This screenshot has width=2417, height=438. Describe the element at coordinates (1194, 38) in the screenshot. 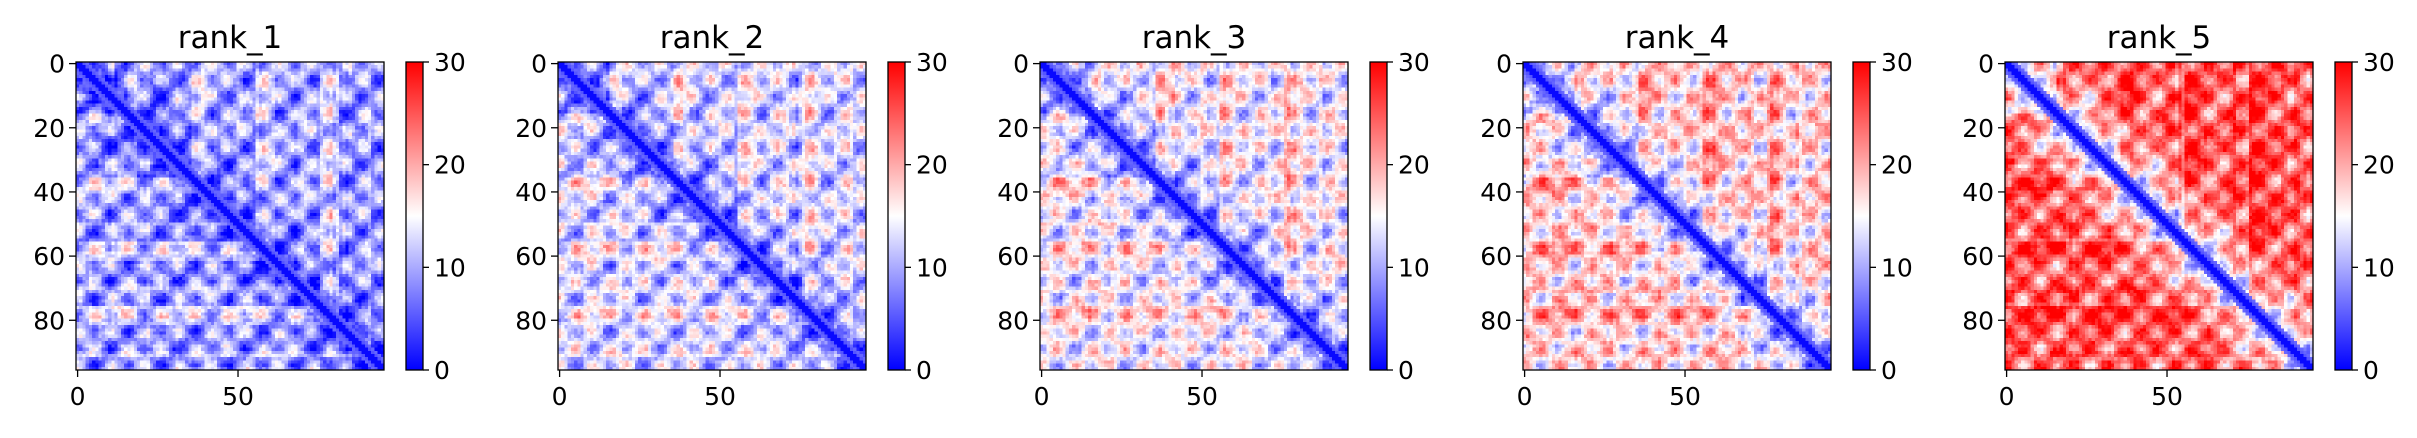

I see `panel-title: rank_3` at that location.